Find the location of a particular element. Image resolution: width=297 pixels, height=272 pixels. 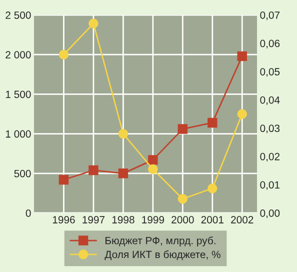

x-tick-label: 1999 is located at coordinates (153, 220).